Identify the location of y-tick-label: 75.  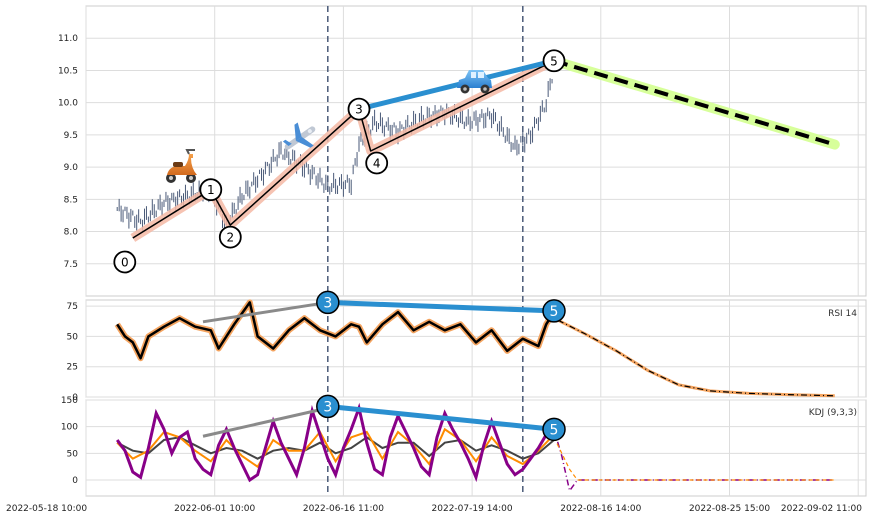
(72, 307).